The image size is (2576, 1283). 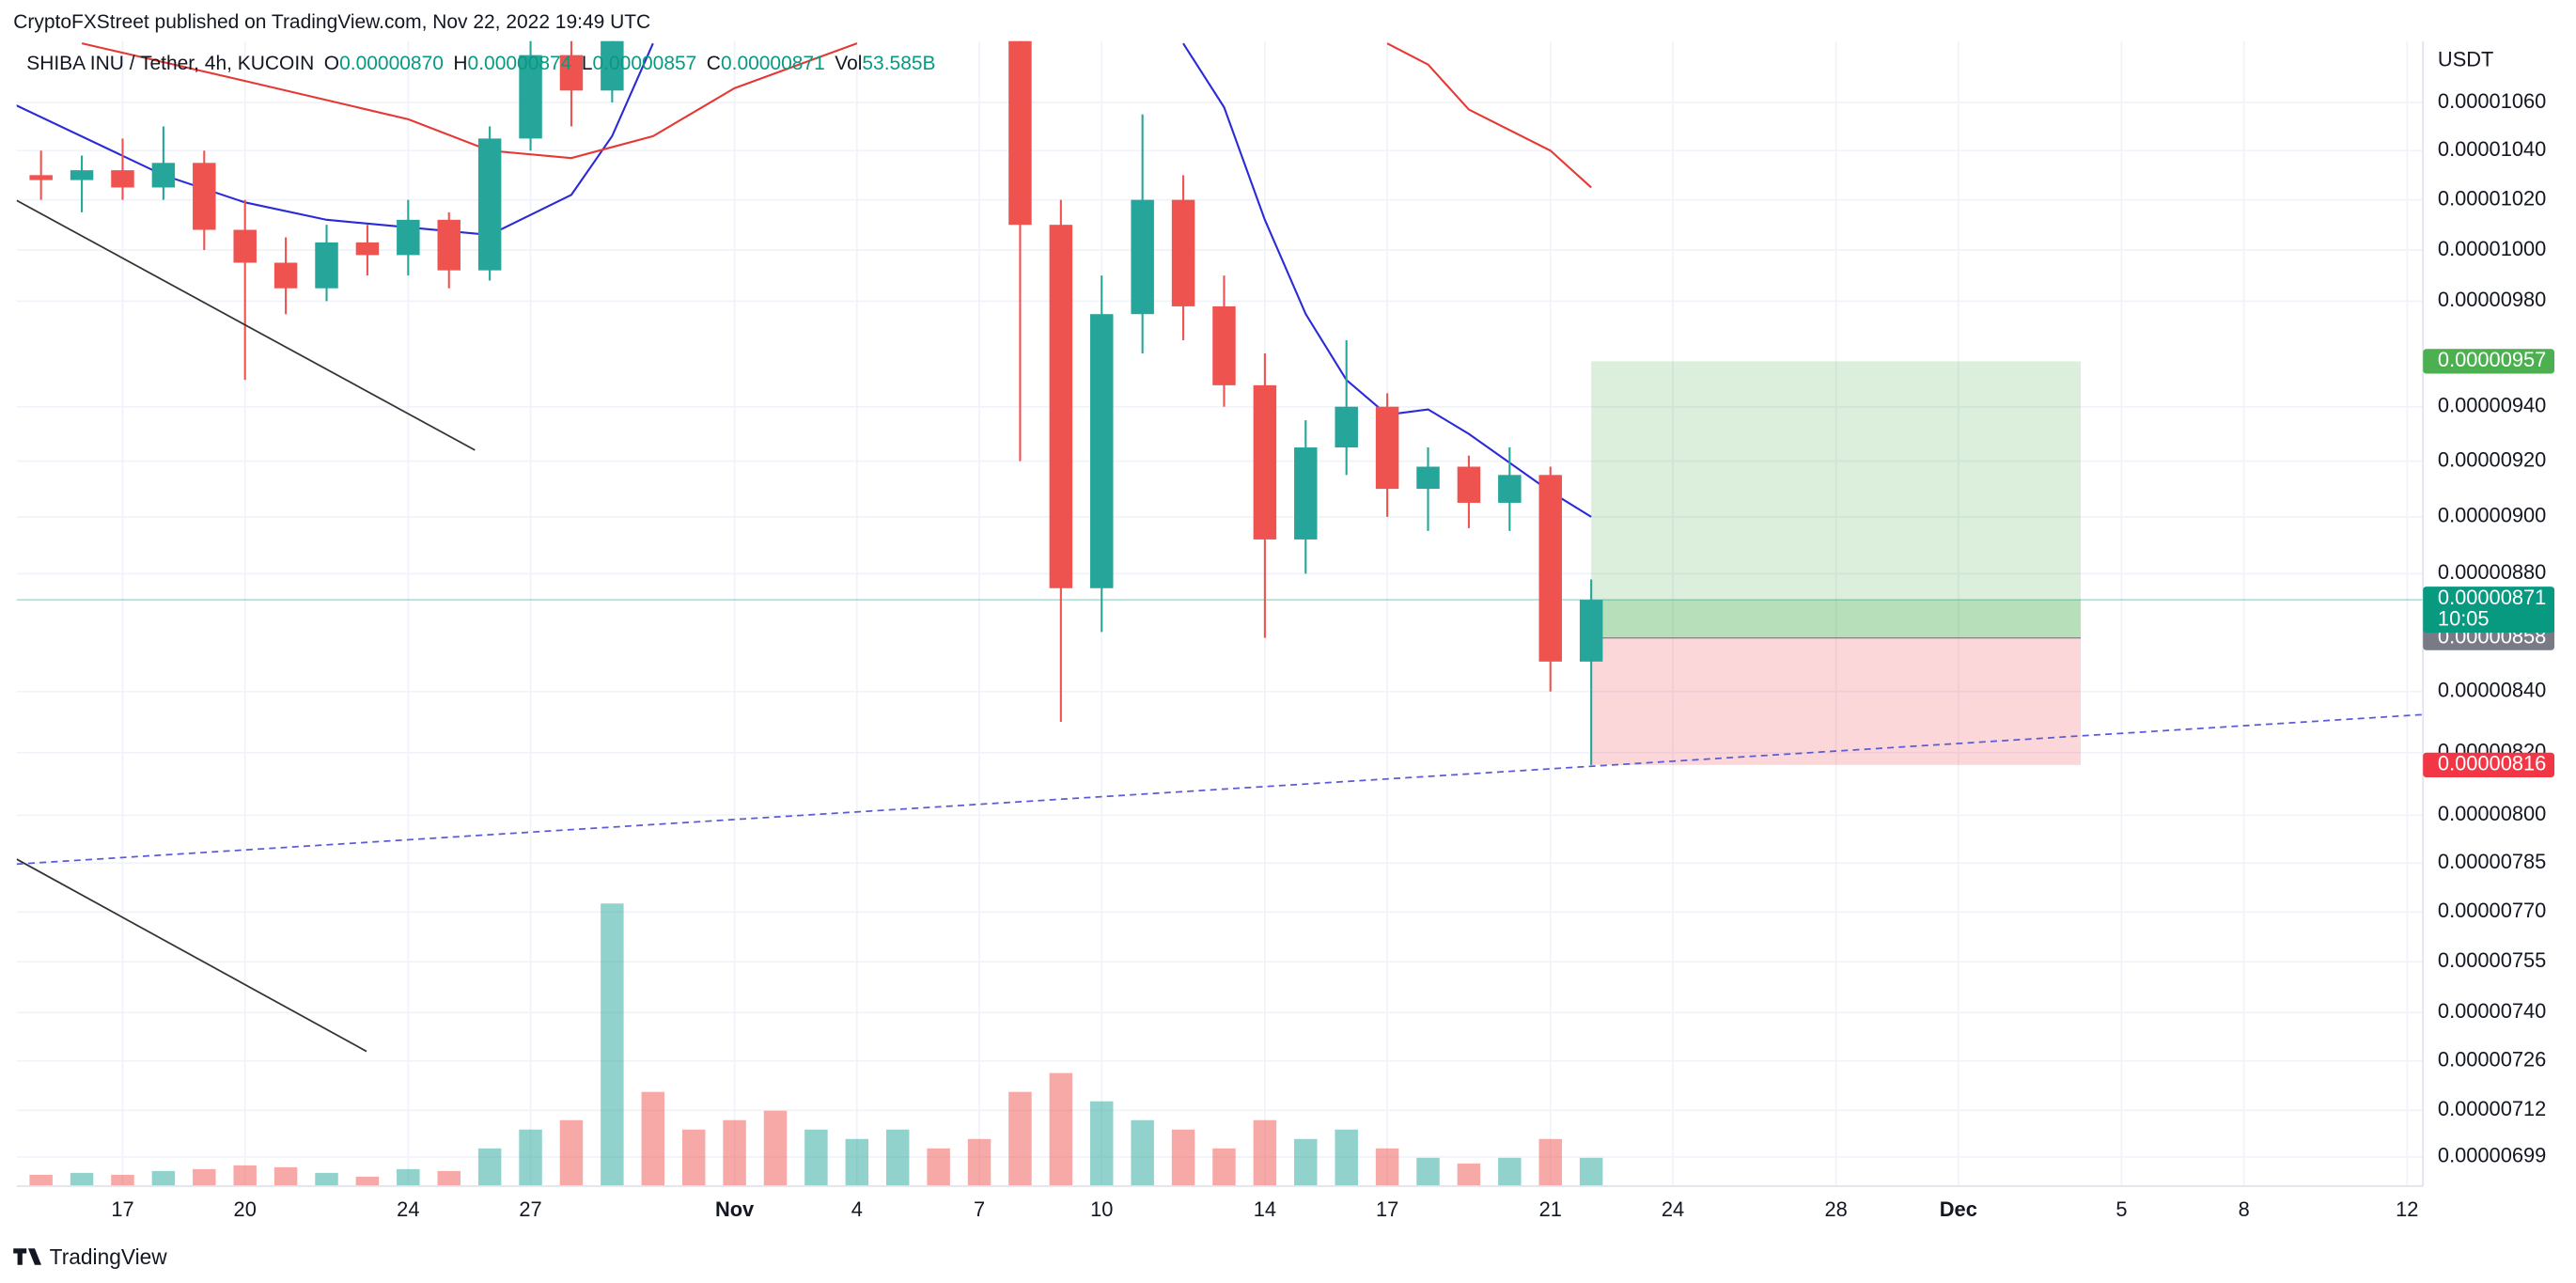 What do you see at coordinates (331, 63) in the screenshot?
I see `o-key: O` at bounding box center [331, 63].